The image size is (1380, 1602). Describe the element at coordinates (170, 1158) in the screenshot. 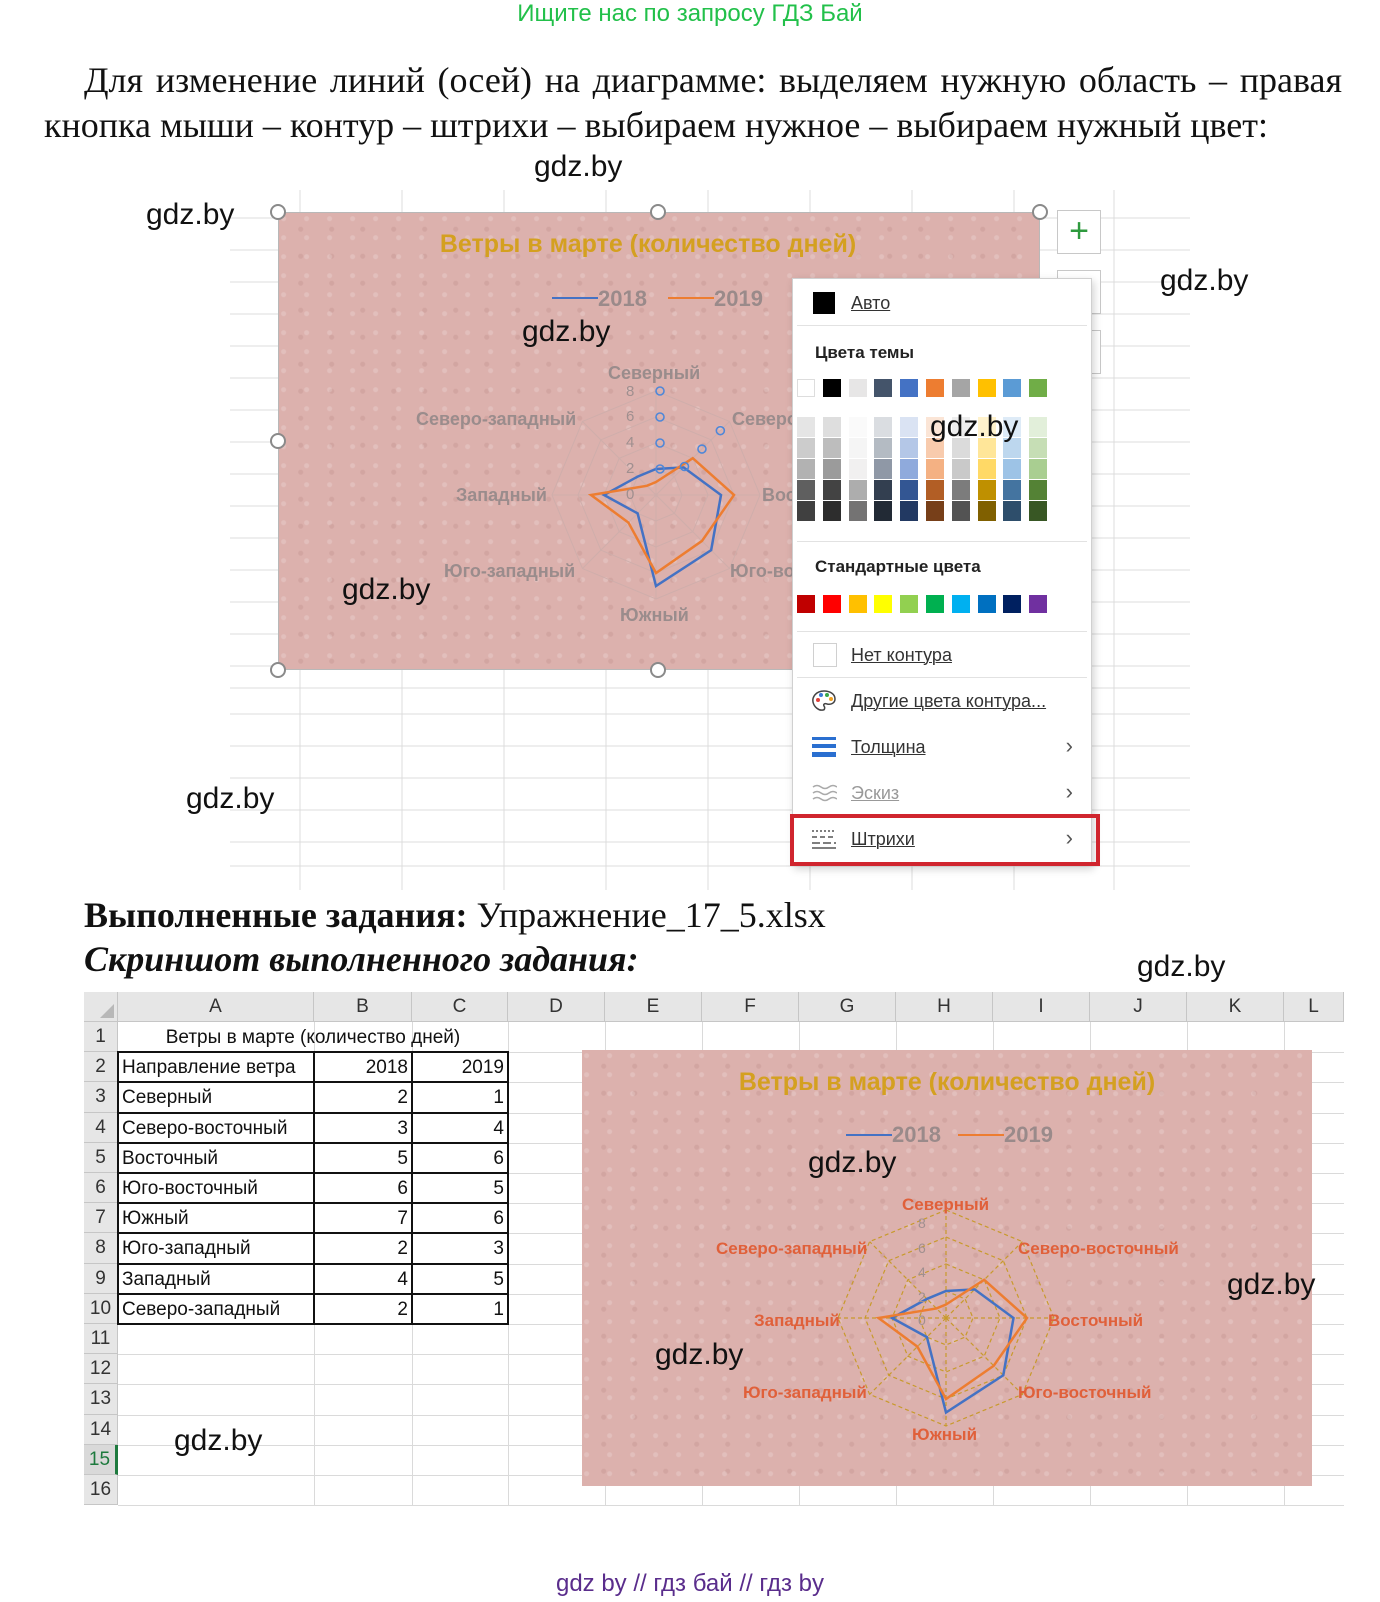

I see `cell-direction: Восточный` at that location.